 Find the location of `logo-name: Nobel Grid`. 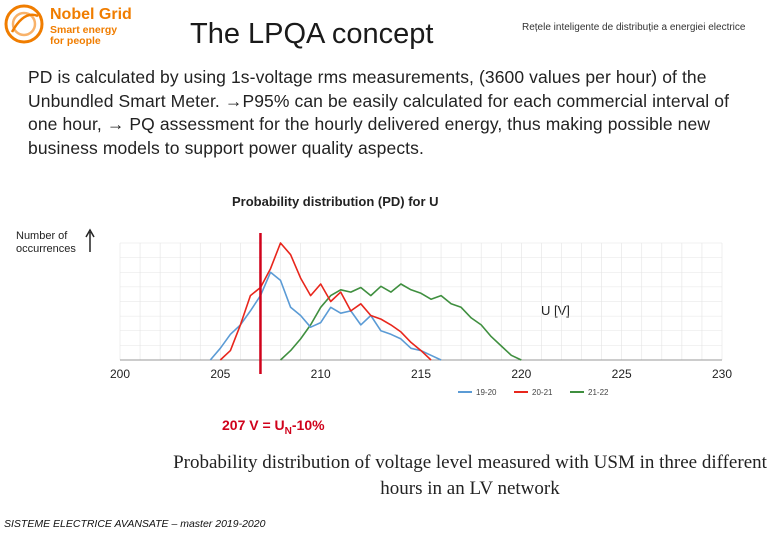

logo-name: Nobel Grid is located at coordinates (91, 14).